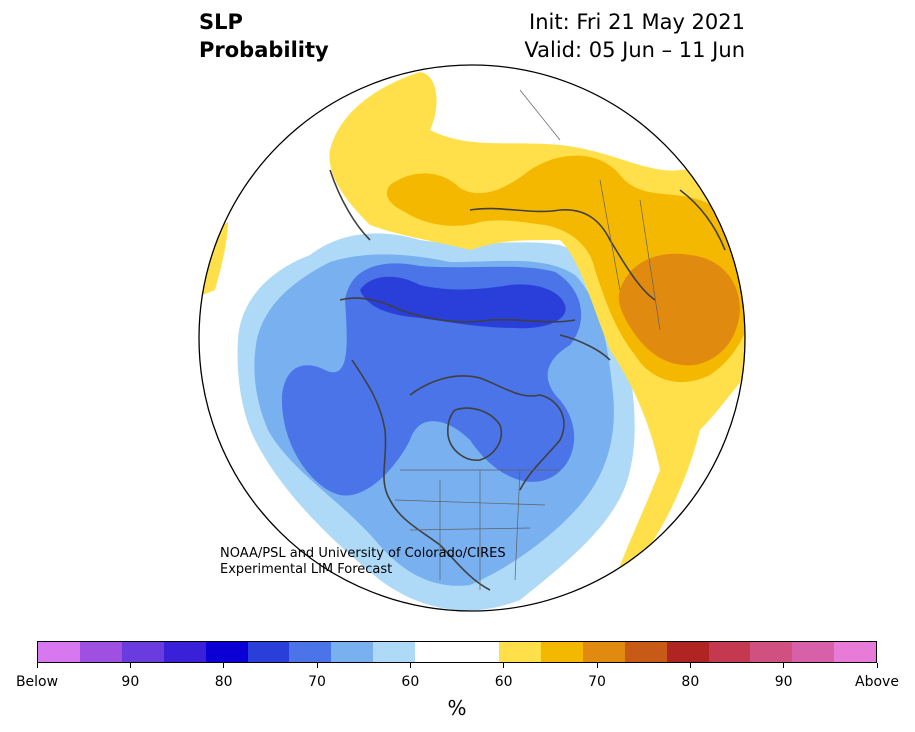  What do you see at coordinates (306, 569) in the screenshot?
I see `credit-line-2: Experimental LIM Forecast` at bounding box center [306, 569].